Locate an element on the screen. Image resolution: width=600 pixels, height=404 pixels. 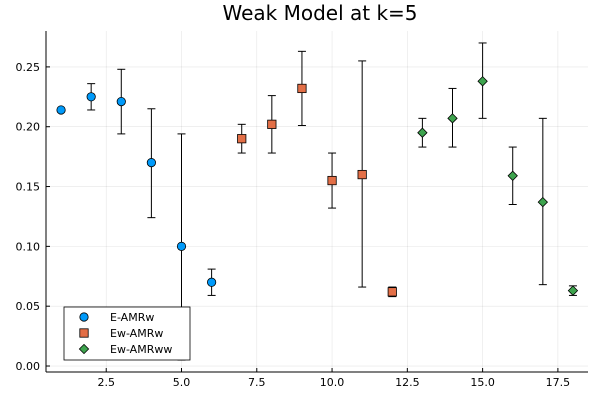
y-tick-label: 0.25 is located at coordinates (28, 67).